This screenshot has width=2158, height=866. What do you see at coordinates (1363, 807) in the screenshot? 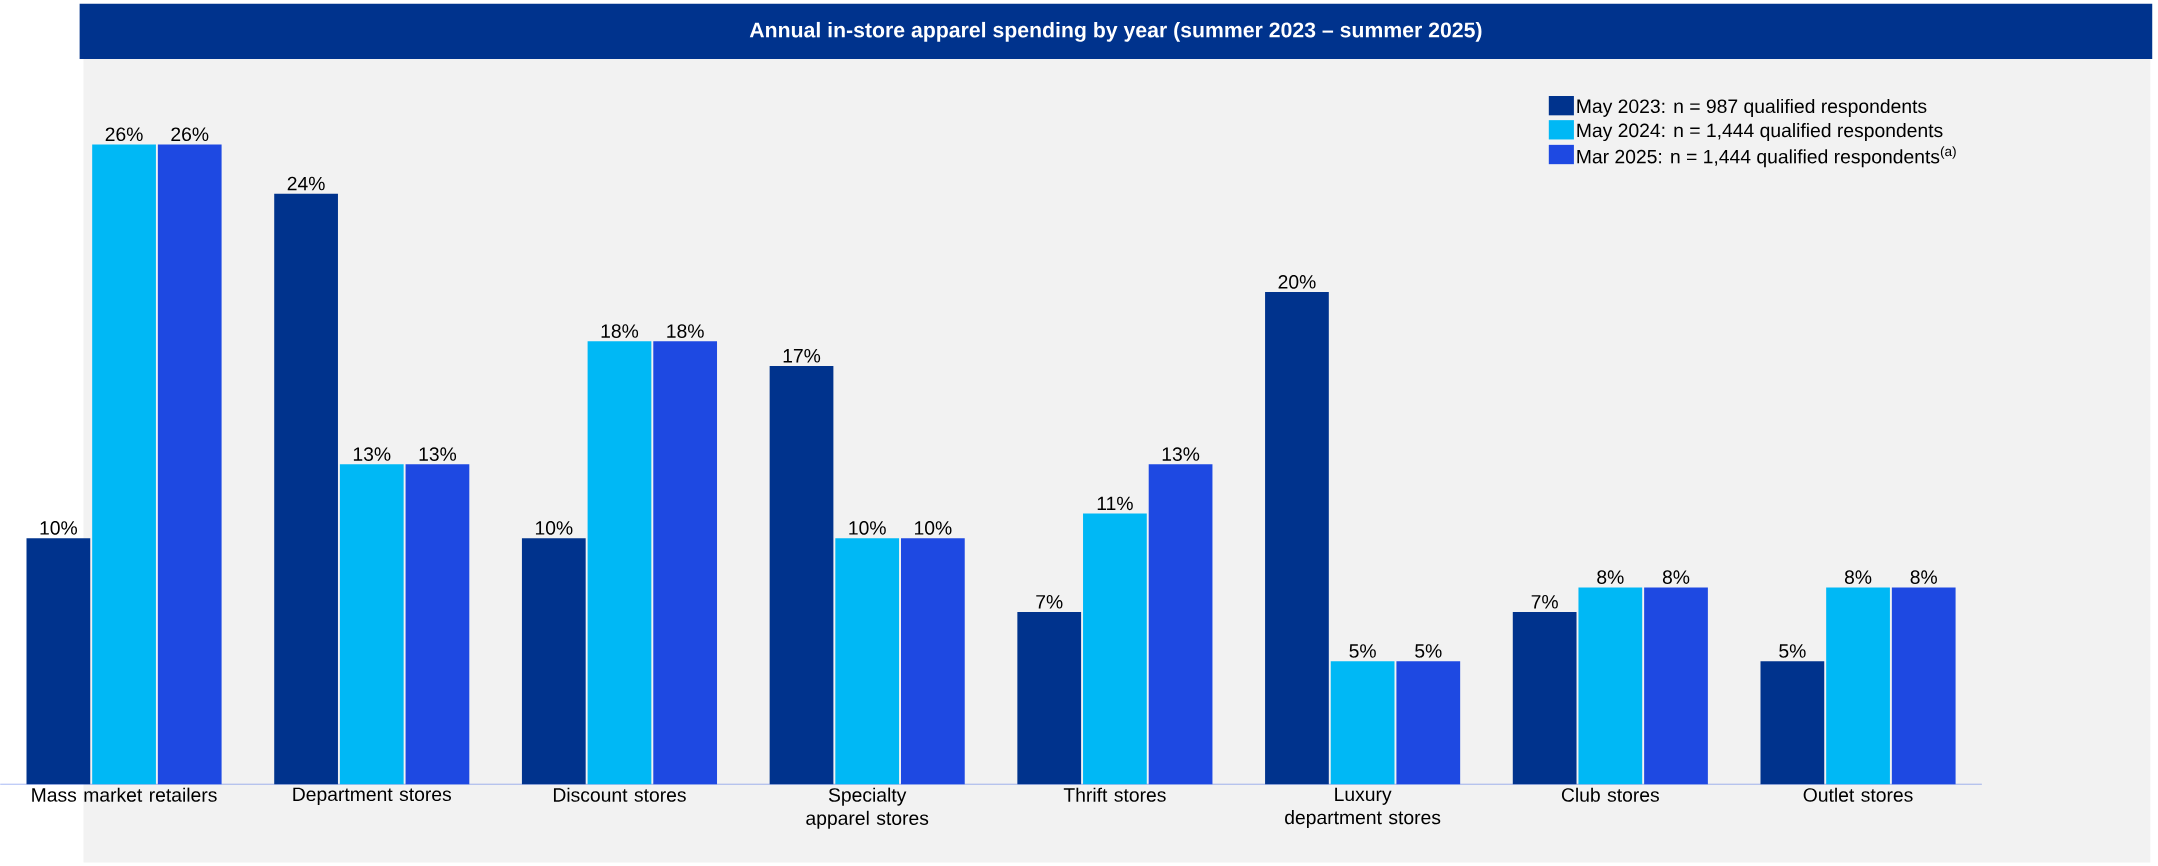
I see `x-tick-label: Luxury department stores` at bounding box center [1363, 807].